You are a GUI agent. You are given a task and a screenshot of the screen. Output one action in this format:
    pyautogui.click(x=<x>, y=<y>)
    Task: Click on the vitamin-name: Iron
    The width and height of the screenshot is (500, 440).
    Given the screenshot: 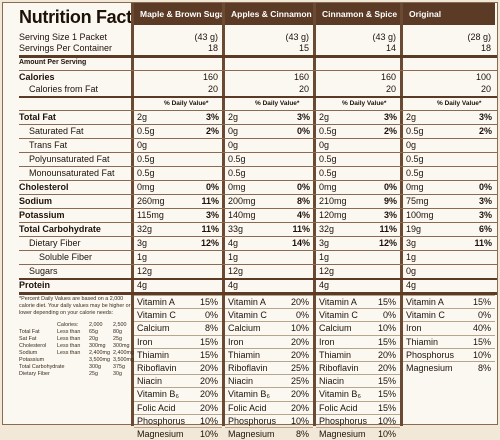 What is the action you would take?
    pyautogui.click(x=414, y=328)
    